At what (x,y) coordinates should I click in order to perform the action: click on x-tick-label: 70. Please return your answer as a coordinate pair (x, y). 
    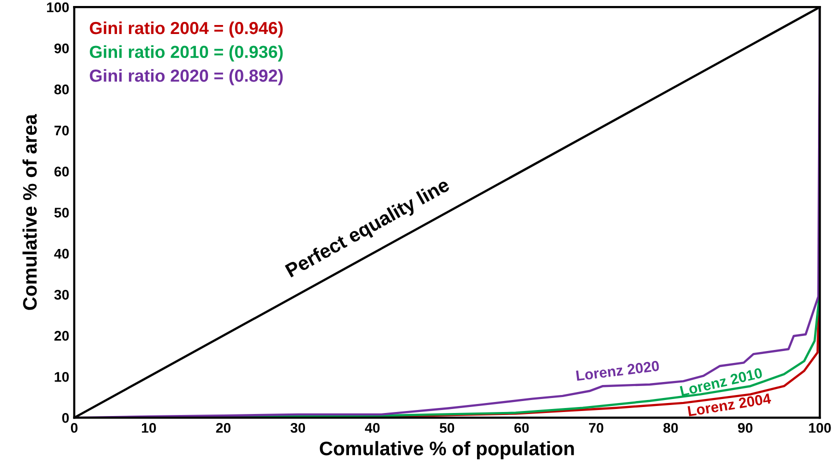
    Looking at the image, I should click on (596, 427).